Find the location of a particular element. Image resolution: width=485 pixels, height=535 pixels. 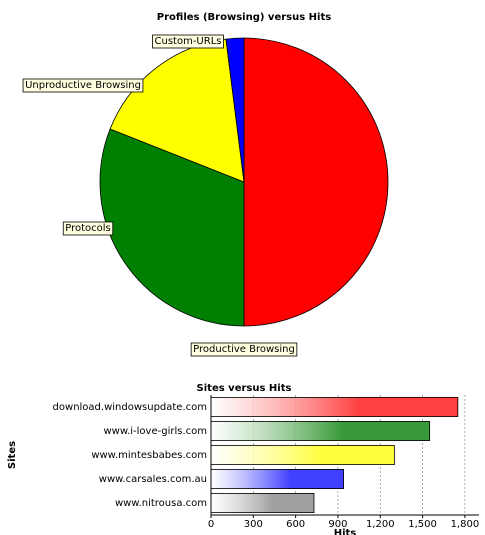

slice-label: Productive Browsing is located at coordinates (244, 349).